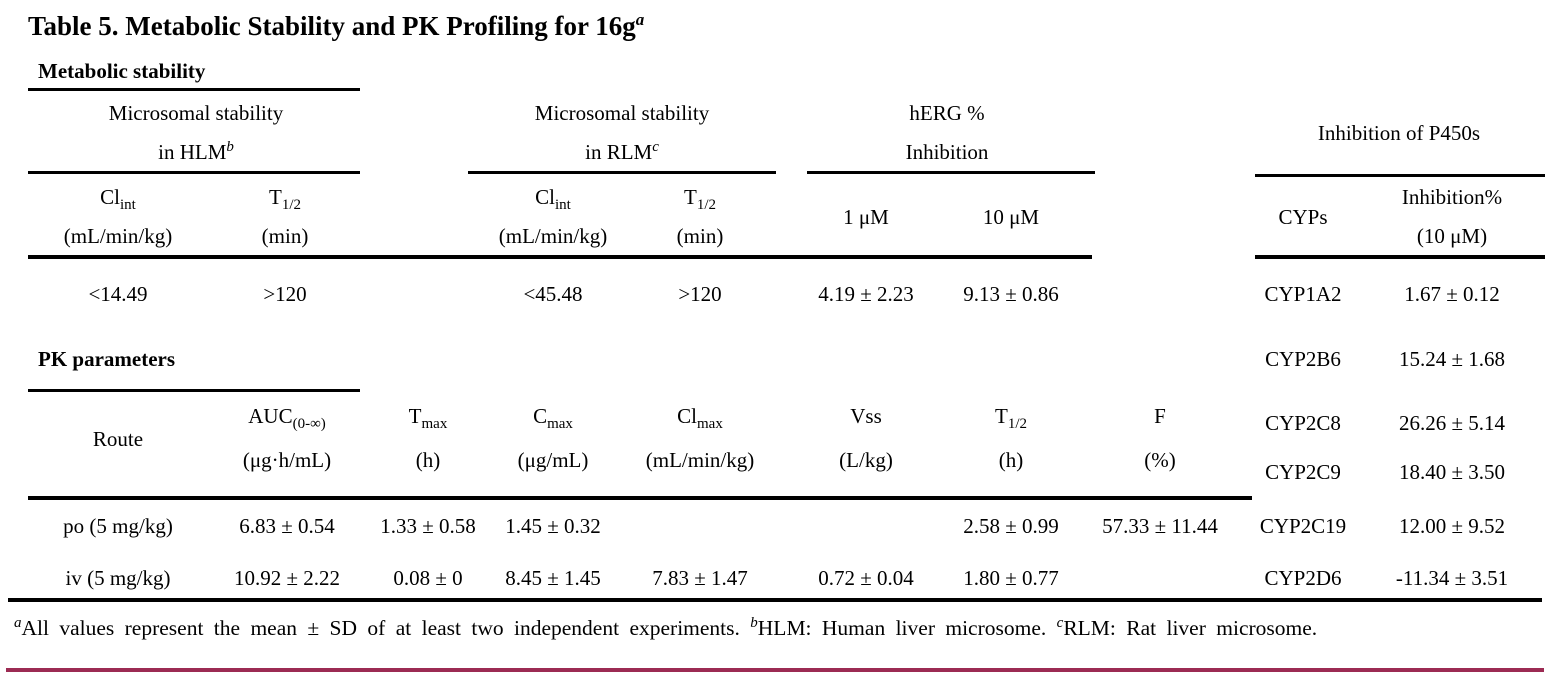 The width and height of the screenshot is (1550, 683). What do you see at coordinates (287, 578) in the screenshot?
I see `pk-iv-auc: 10.92 ± 2.22` at bounding box center [287, 578].